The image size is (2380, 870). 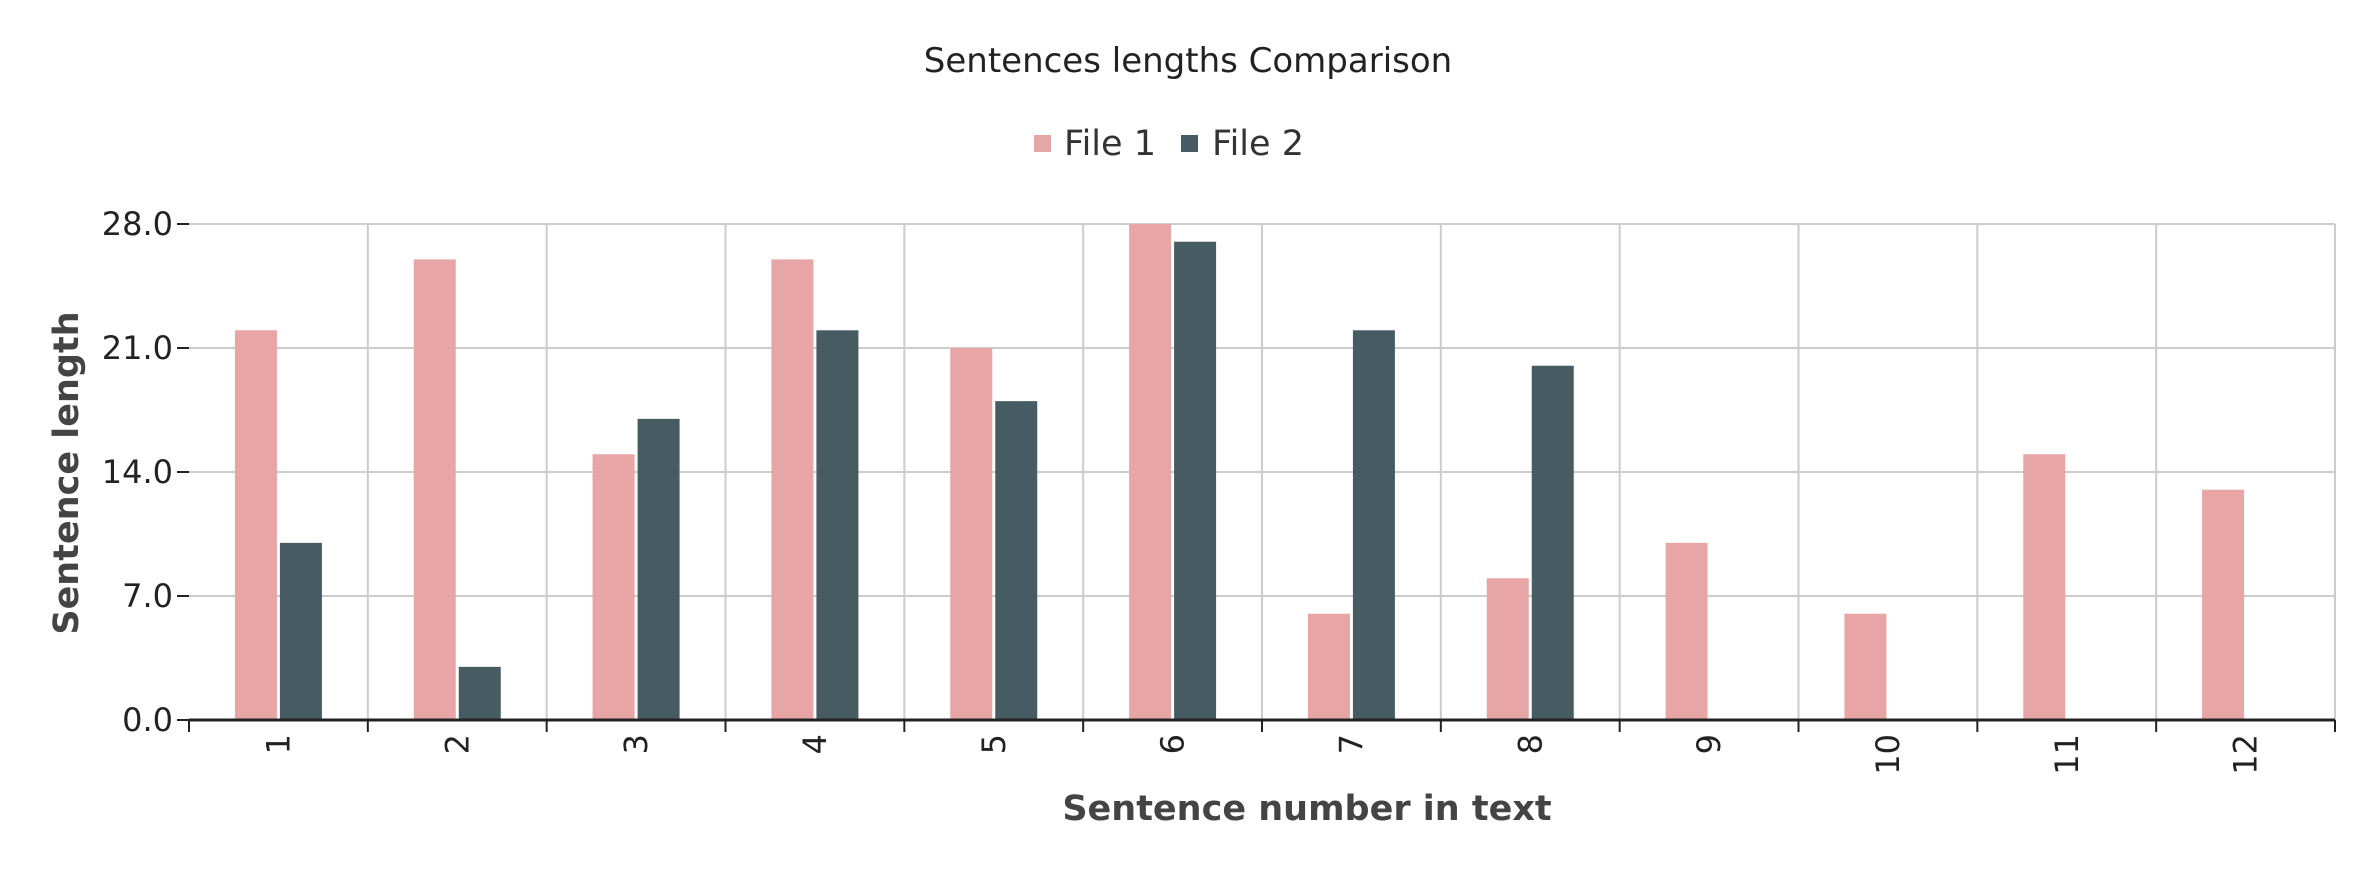 I want to click on x-axis-title: Sentence number in text, so click(x=1306, y=809).